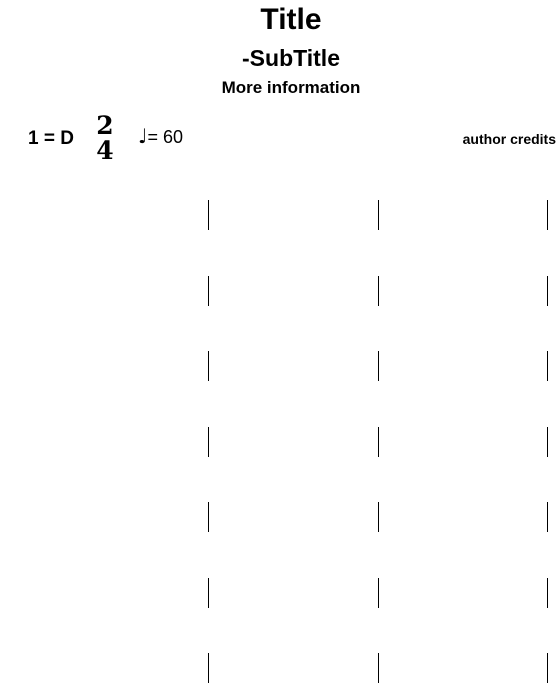  I want to click on tempo-marking: ♩= 60, so click(160, 136).